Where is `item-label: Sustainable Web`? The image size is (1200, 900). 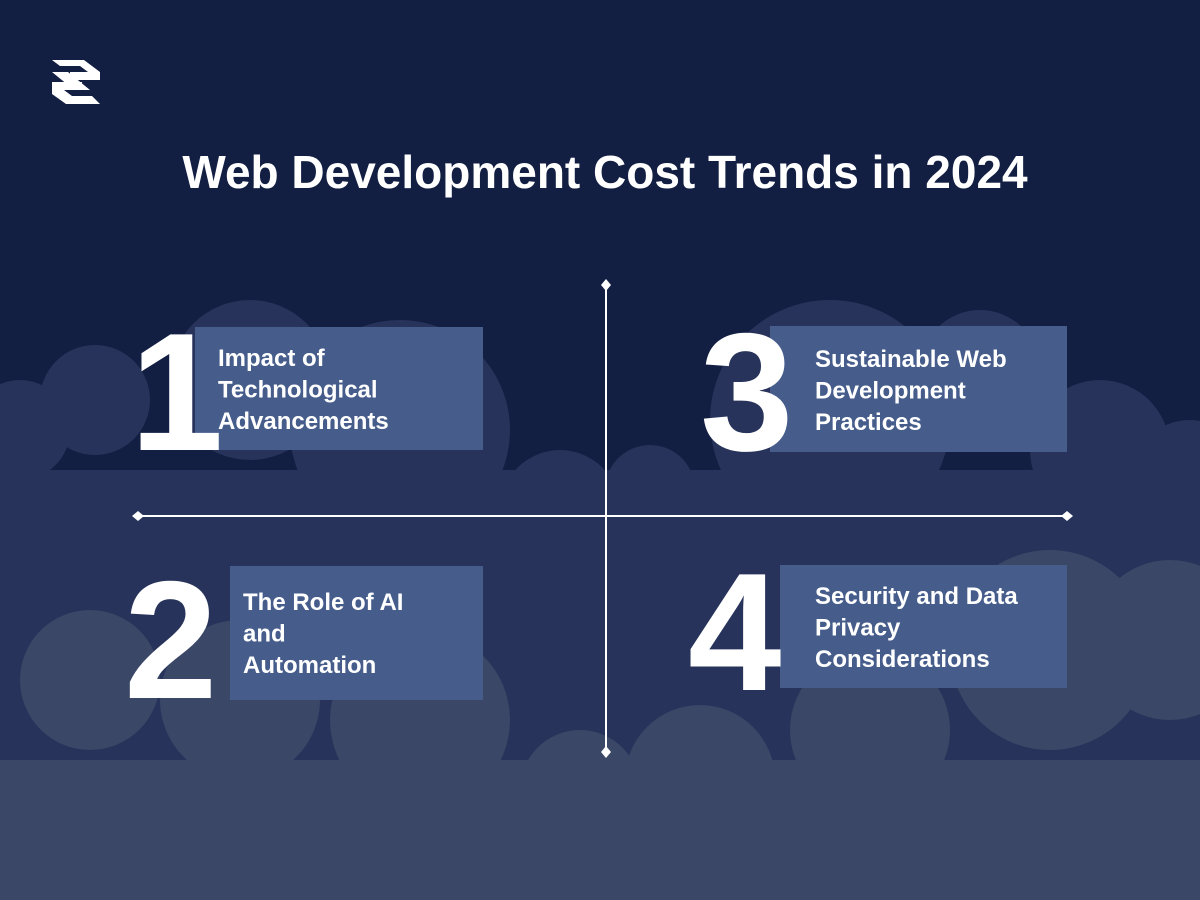
item-label: Sustainable Web is located at coordinates (911, 359).